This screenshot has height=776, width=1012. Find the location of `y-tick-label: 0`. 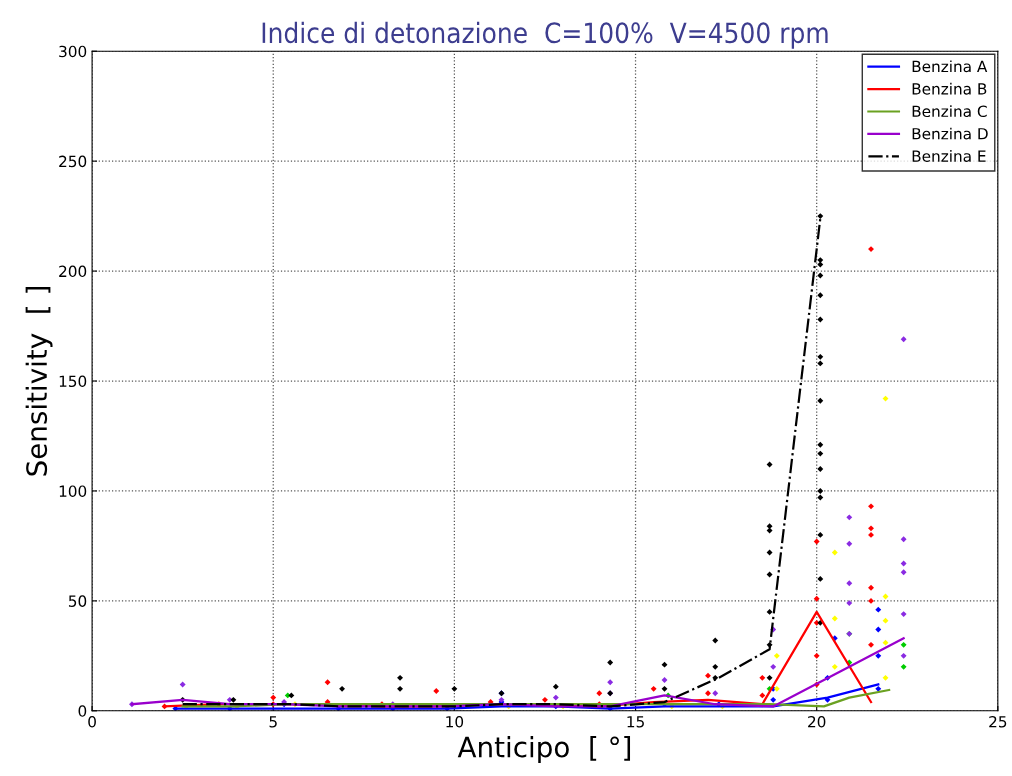

y-tick-label: 0 is located at coordinates (82, 711).